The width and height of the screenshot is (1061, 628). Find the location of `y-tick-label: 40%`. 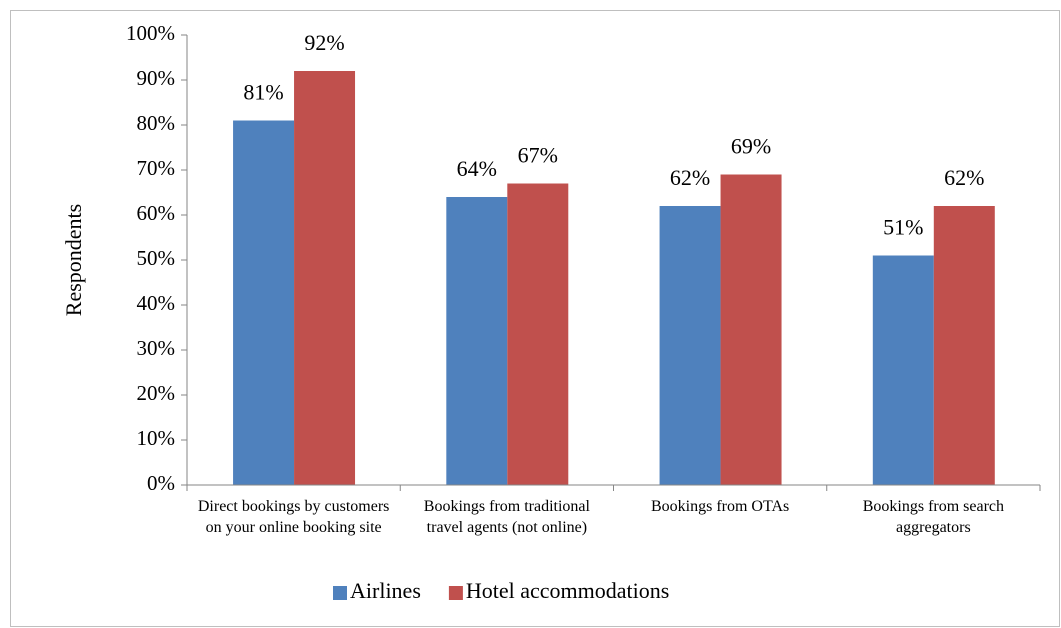

y-tick-label: 40% is located at coordinates (156, 303).